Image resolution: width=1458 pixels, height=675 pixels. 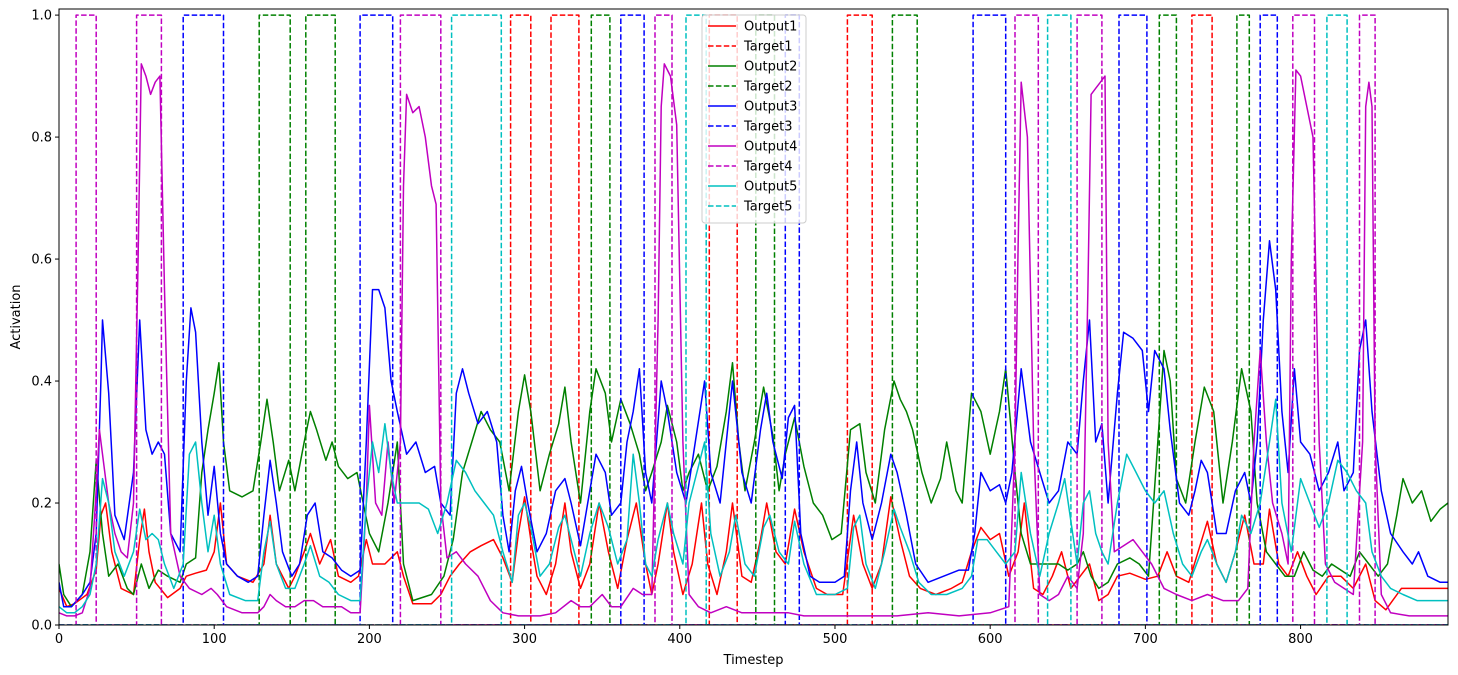 I want to click on legend-label: Output5, so click(x=770, y=187).